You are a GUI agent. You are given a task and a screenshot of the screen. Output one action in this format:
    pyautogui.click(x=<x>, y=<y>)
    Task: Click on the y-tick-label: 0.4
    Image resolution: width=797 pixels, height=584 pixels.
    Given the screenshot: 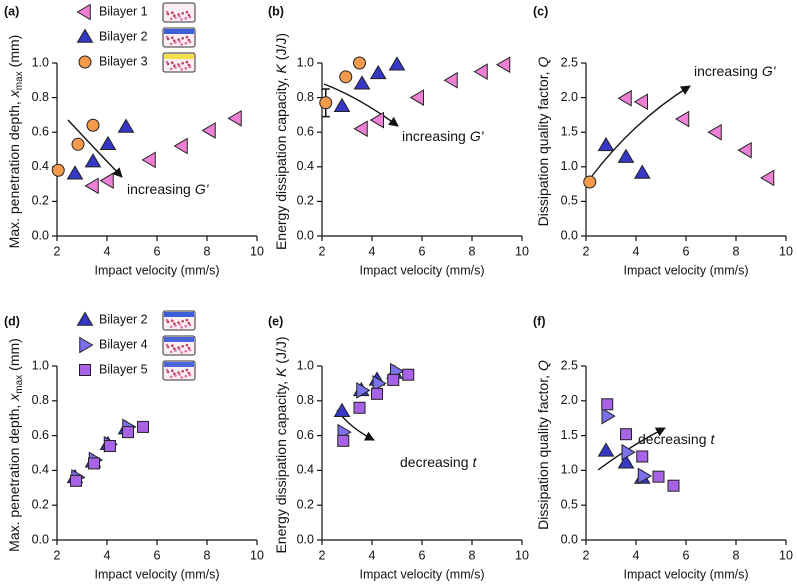 What is the action you would take?
    pyautogui.click(x=40, y=470)
    